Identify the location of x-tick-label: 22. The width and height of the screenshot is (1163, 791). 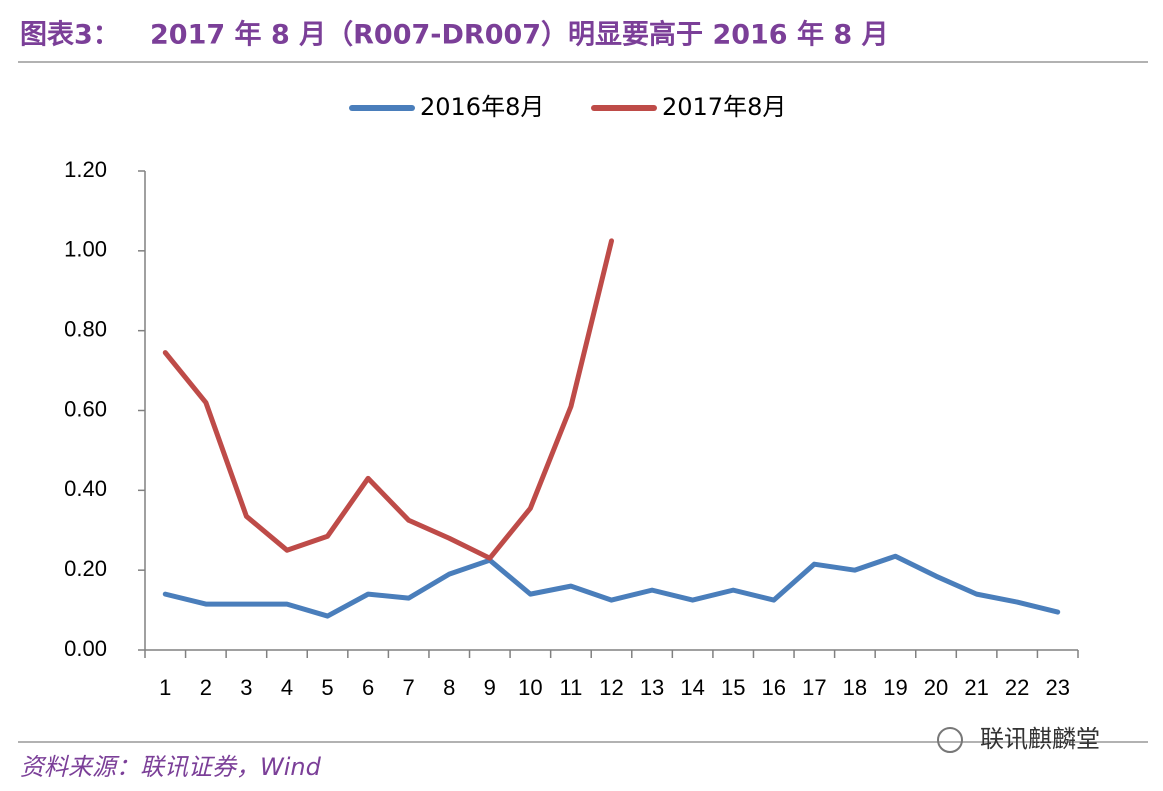
(1017, 687).